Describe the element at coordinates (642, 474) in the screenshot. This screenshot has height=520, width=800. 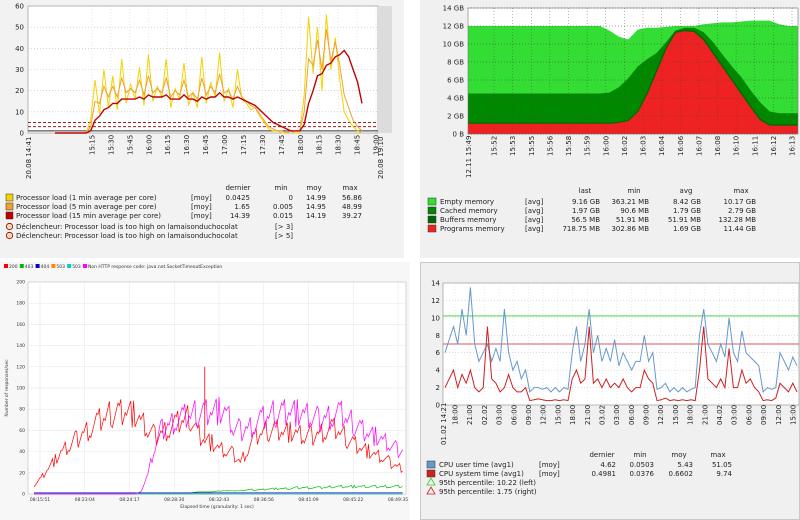
I see `legend-stat: 0.0376` at that location.